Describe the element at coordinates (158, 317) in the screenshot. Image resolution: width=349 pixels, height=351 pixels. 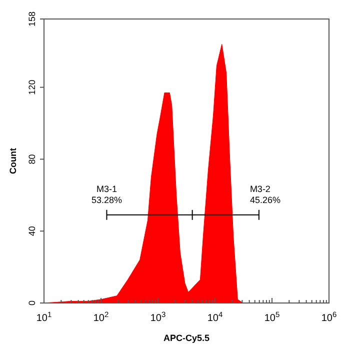
I see `x-tick-label: 10$^{3}$` at that location.